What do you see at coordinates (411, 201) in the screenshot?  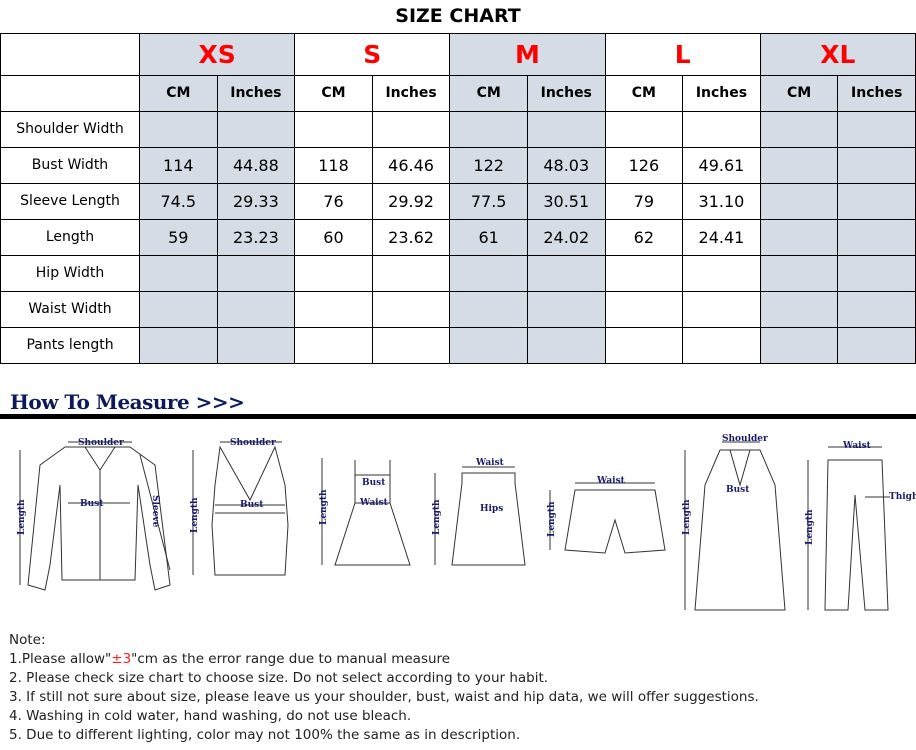 I see `value-cell: 29.92` at bounding box center [411, 201].